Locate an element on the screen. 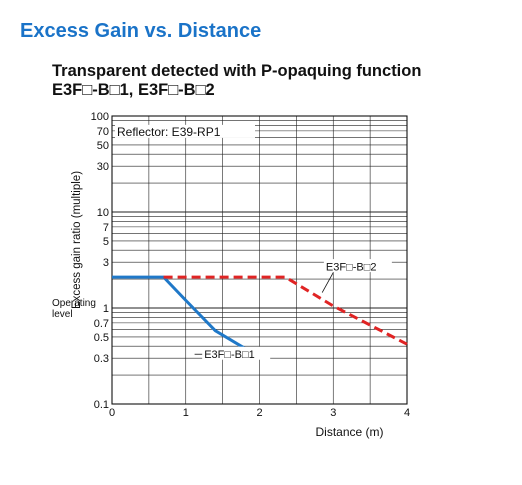  reflector-label-background is located at coordinates (185, 131).